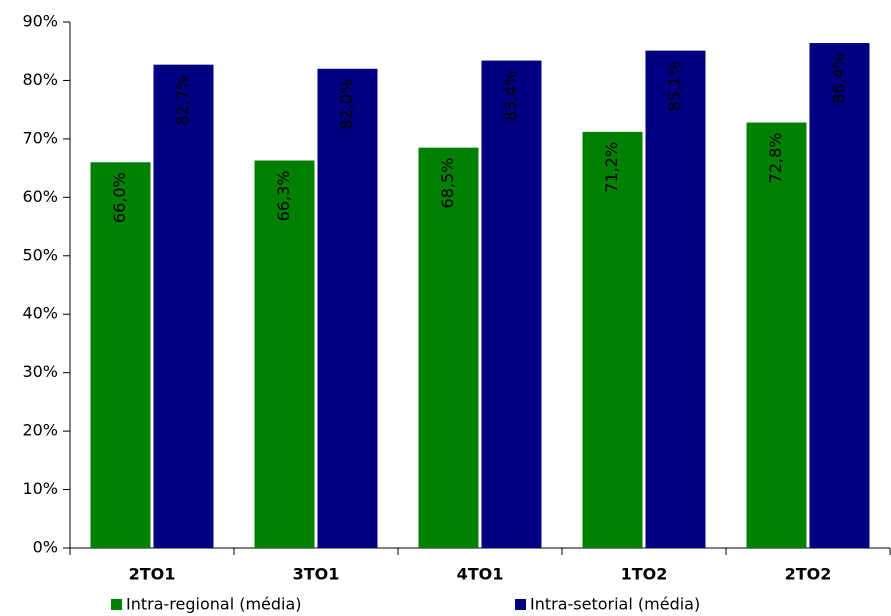 The width and height of the screenshot is (891, 616). What do you see at coordinates (152, 574) in the screenshot?
I see `x-tick-label: 2TO1` at bounding box center [152, 574].